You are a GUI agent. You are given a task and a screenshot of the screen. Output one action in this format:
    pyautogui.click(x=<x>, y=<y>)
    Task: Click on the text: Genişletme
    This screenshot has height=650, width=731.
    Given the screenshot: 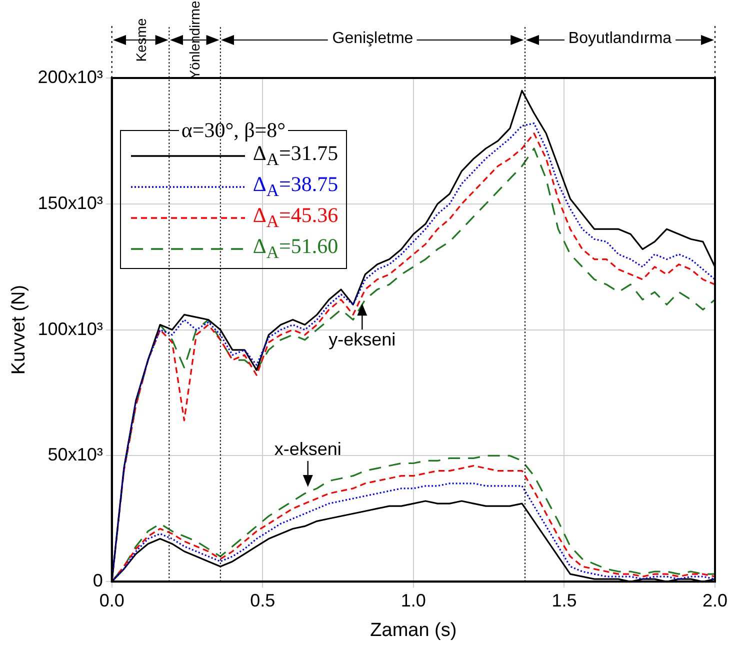 What is the action you would take?
    pyautogui.click(x=373, y=38)
    